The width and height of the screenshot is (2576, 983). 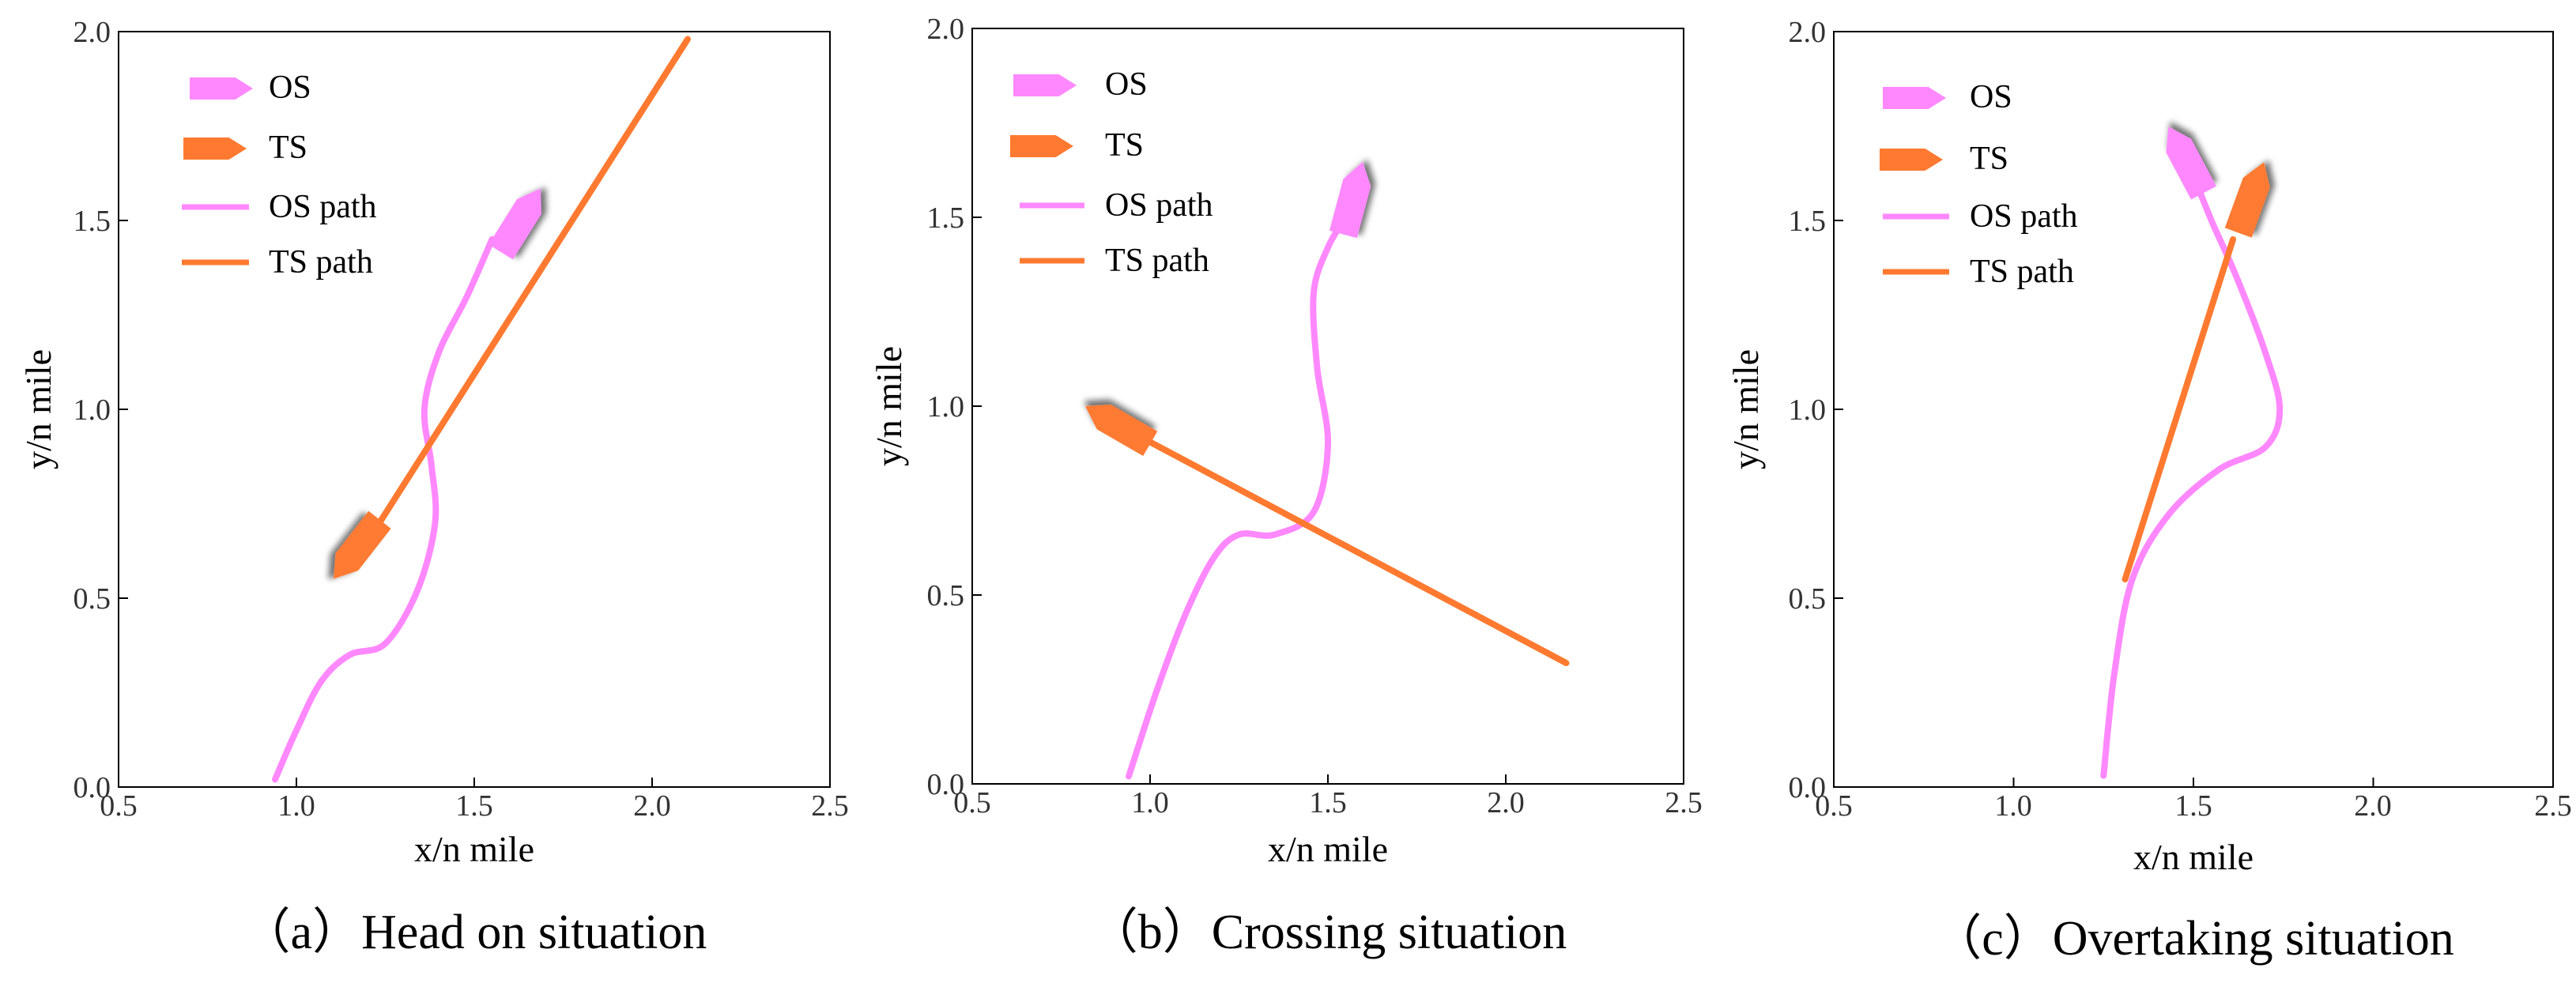 What do you see at coordinates (2193, 939) in the screenshot?
I see `panel-caption: （c）Overtaking situation` at bounding box center [2193, 939].